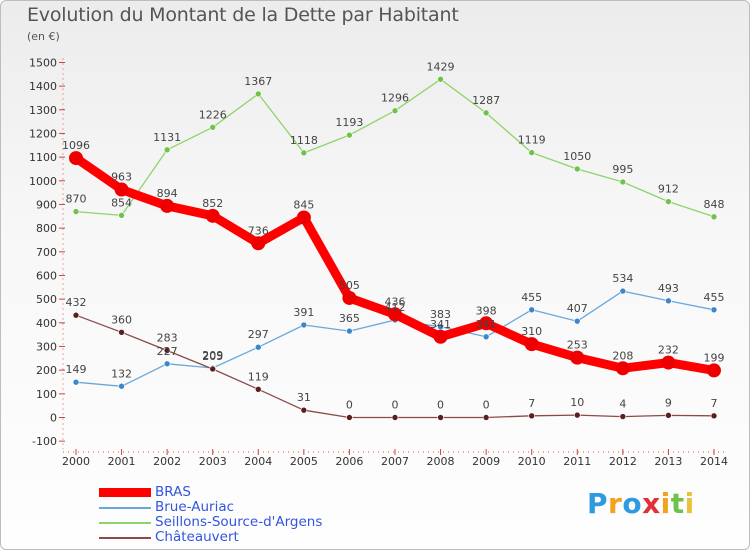 The width and height of the screenshot is (750, 550). I want to click on data-label-seillons-source-d-argens: 1296, so click(395, 98).